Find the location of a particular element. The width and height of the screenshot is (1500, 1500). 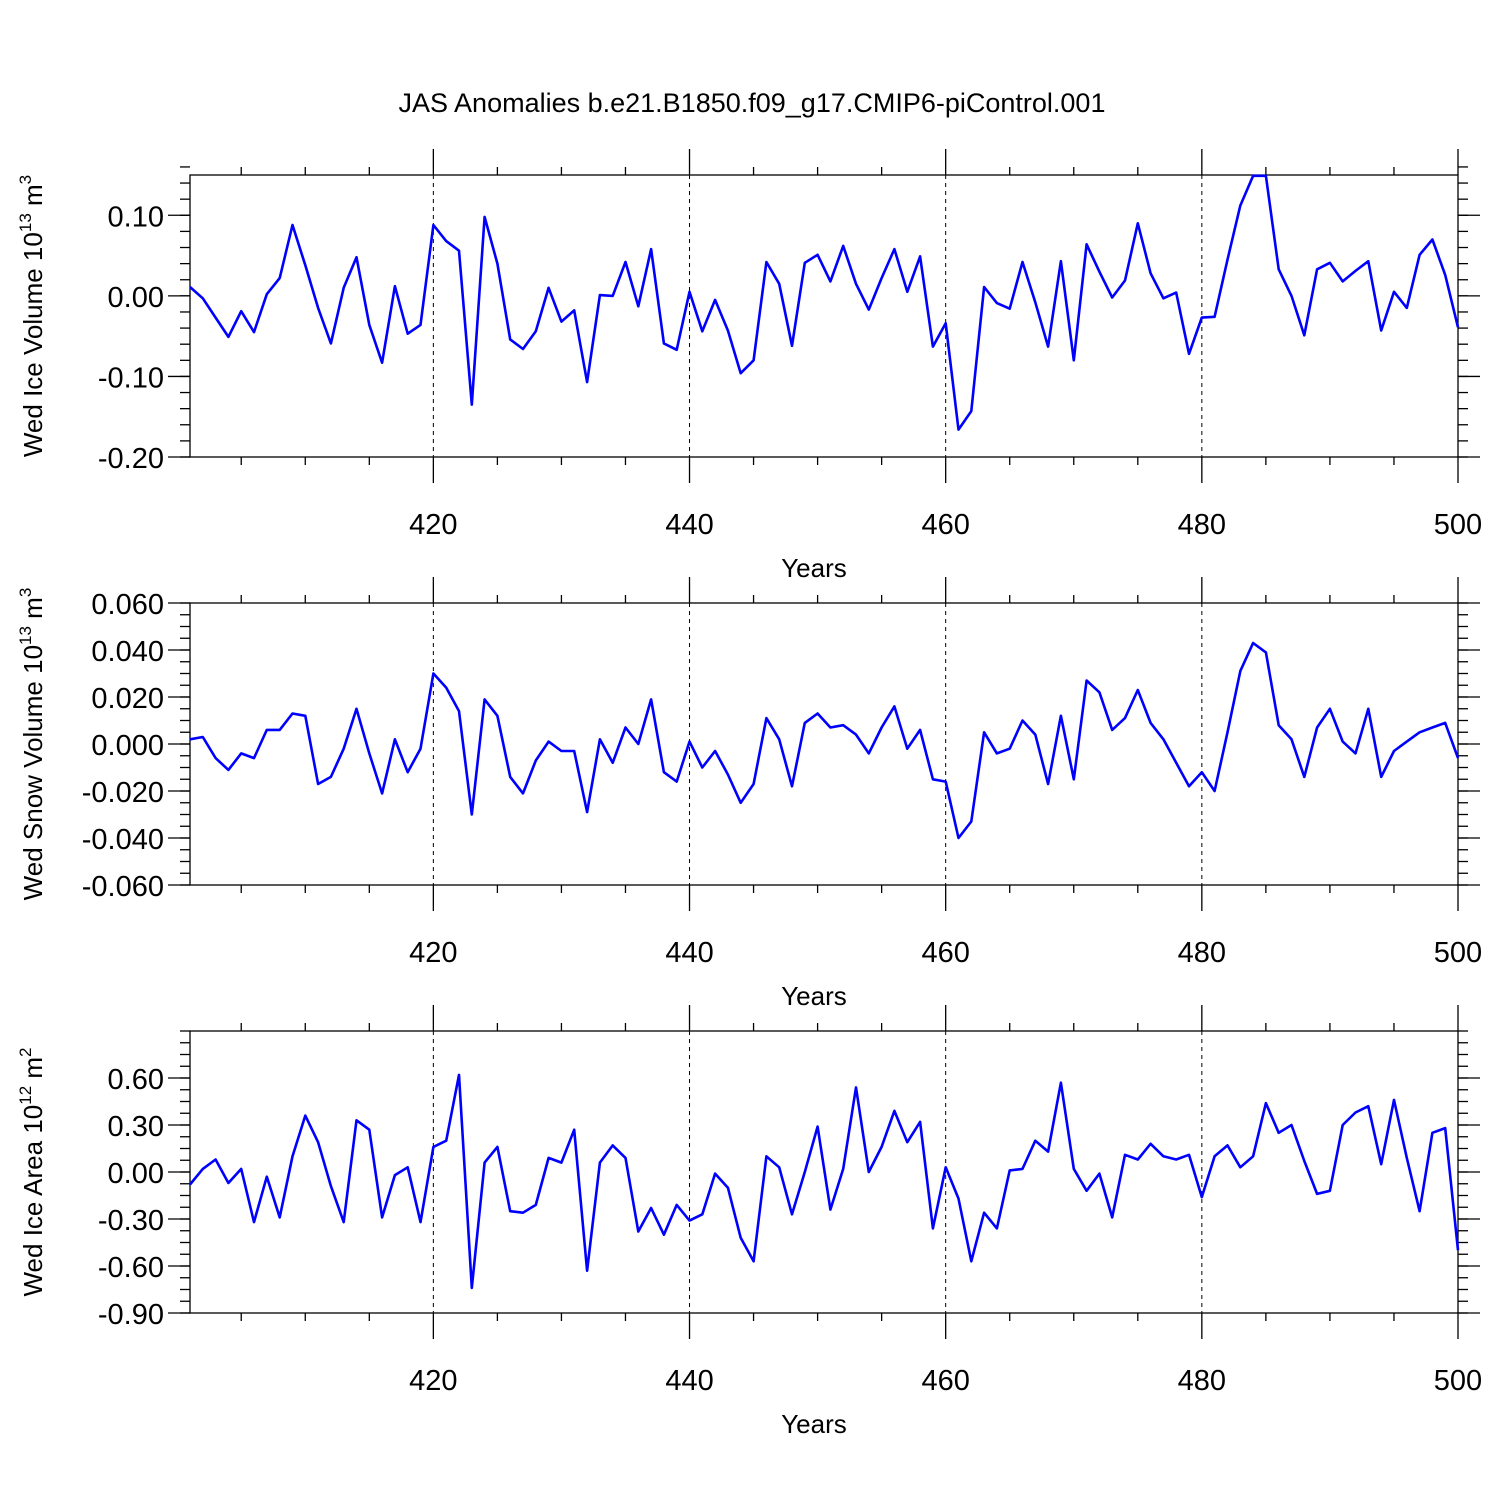

y-tick-label: -0.060 is located at coordinates (123, 887).